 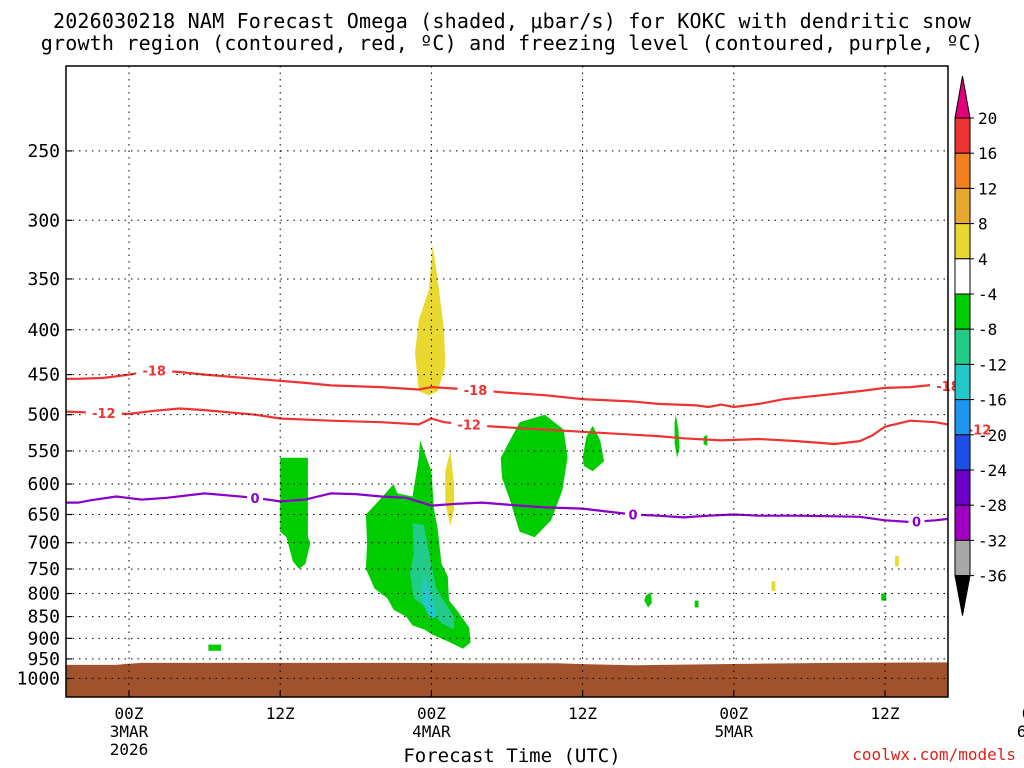 What do you see at coordinates (43, 569) in the screenshot?
I see `y-tick-label: 750` at bounding box center [43, 569].